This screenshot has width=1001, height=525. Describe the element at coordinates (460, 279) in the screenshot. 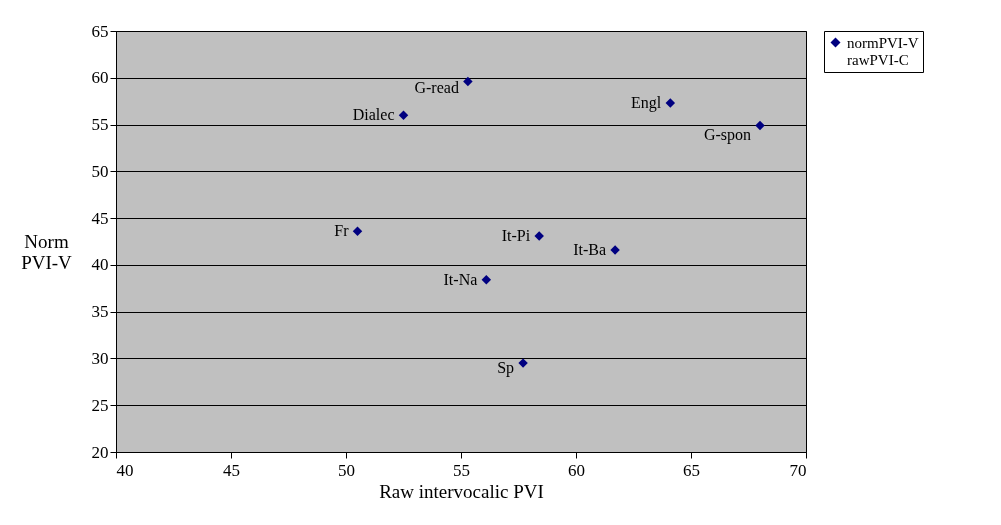

I see `annotation: It-Na` at that location.